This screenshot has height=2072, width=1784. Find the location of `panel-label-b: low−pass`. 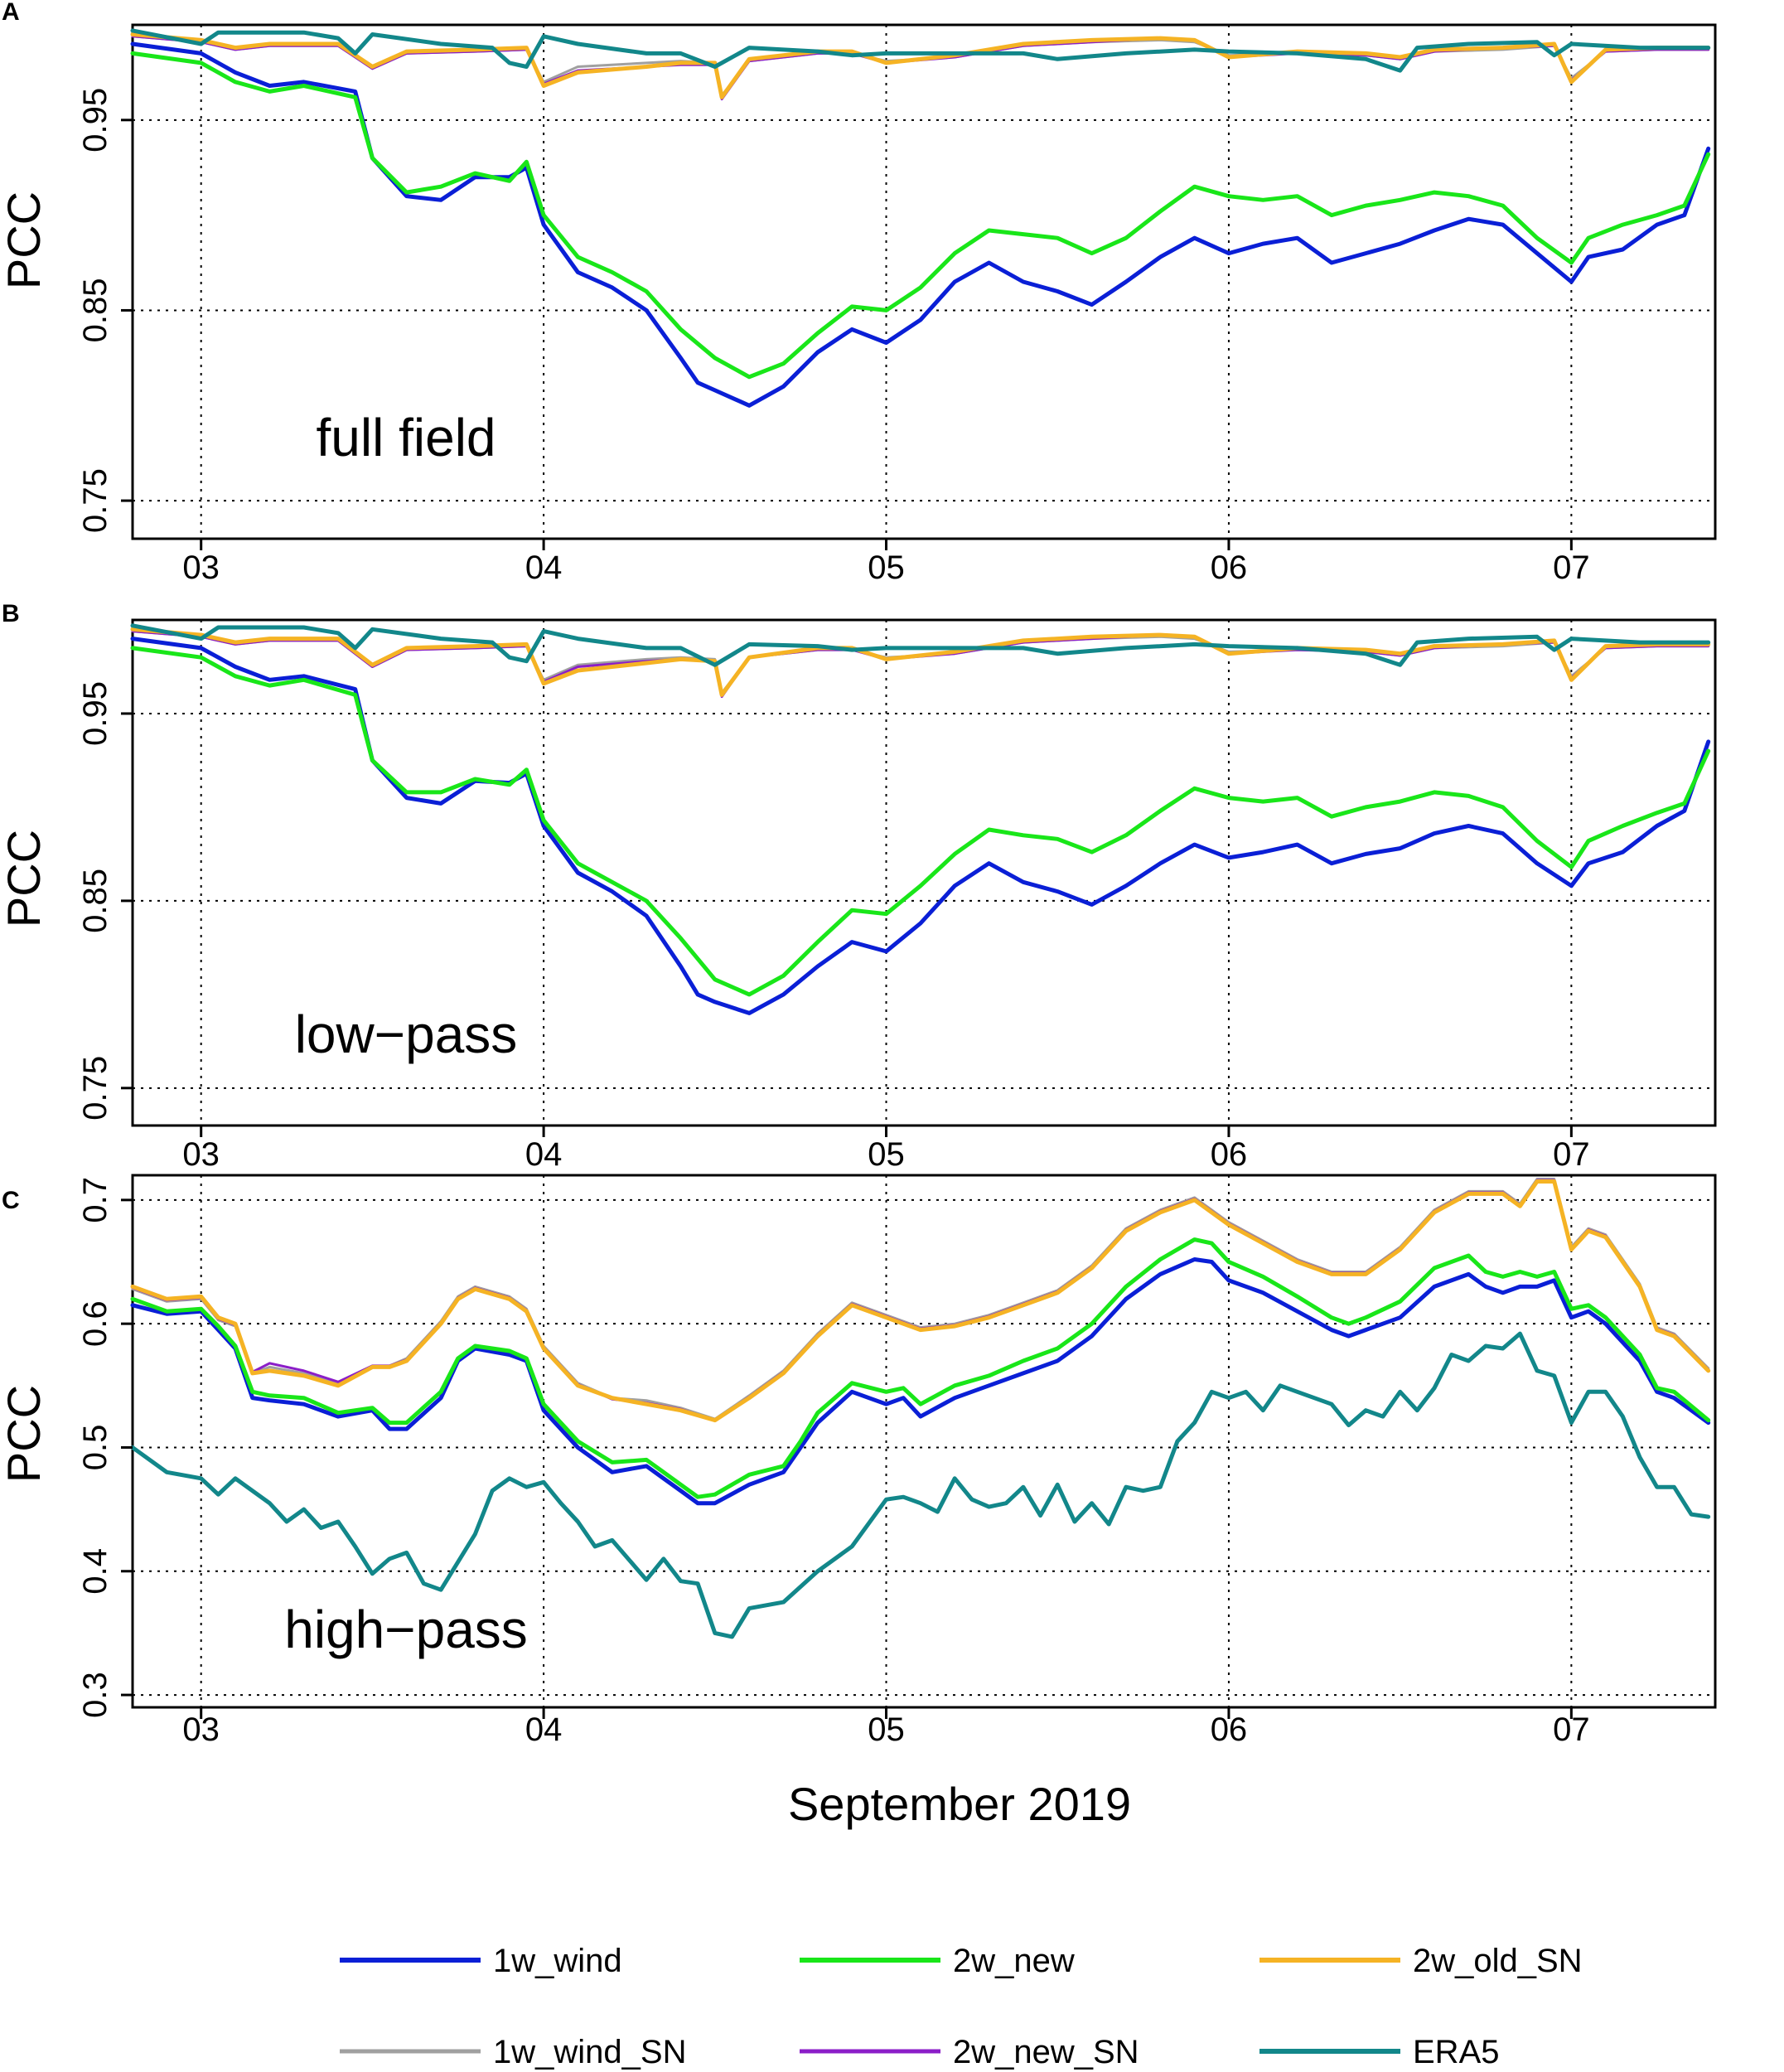

panel-label-b: low−pass is located at coordinates (406, 1034).